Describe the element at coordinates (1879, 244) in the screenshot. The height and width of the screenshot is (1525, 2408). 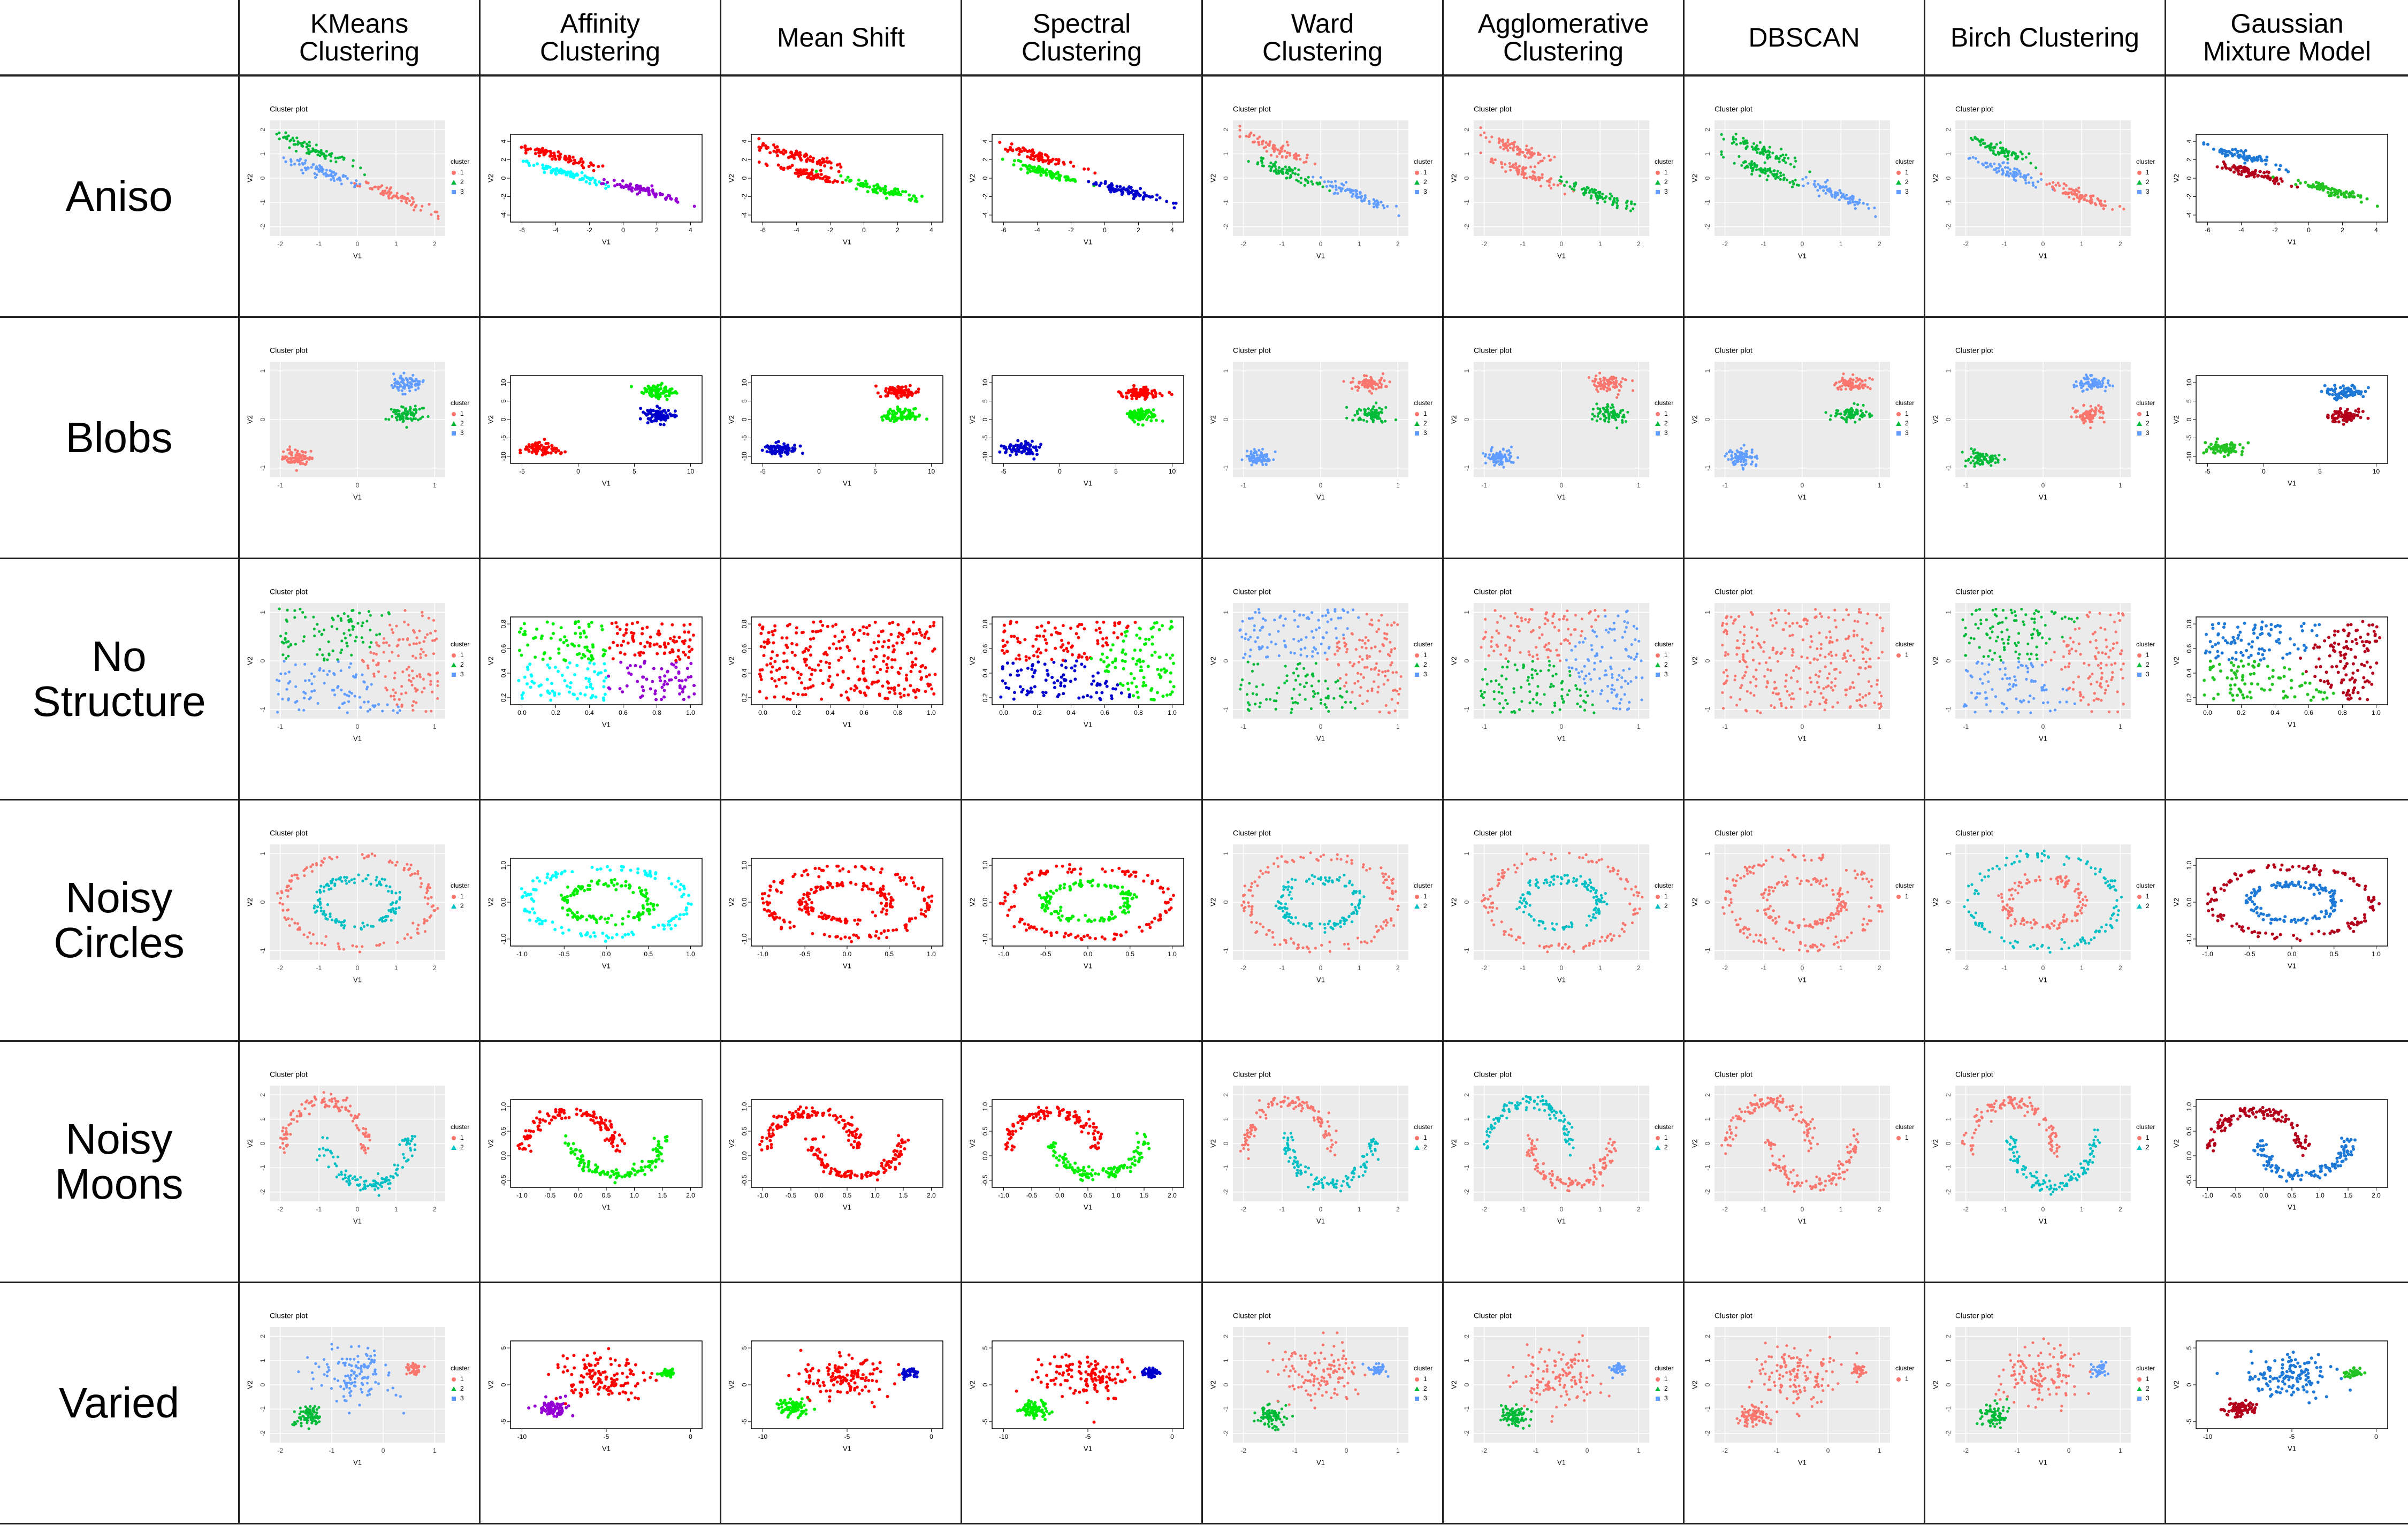
I see `x-tick-label: 2` at that location.